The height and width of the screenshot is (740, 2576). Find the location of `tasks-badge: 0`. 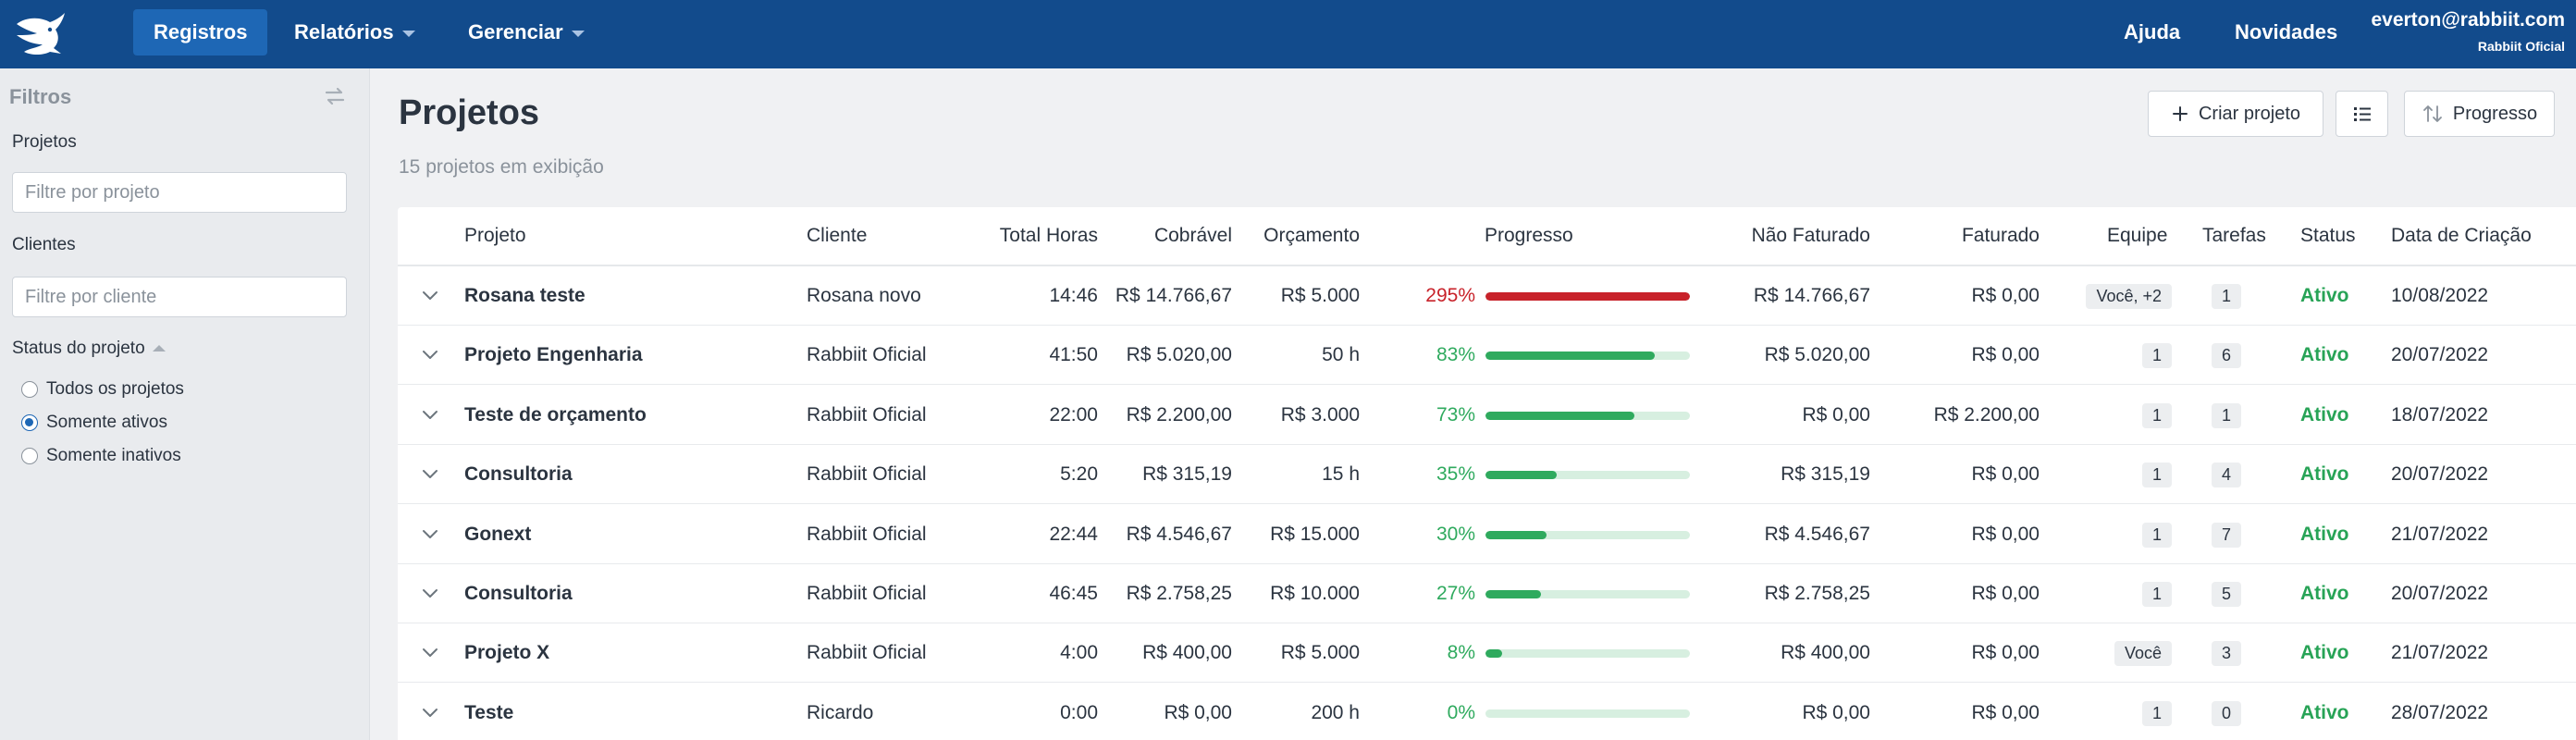

tasks-badge: 0 is located at coordinates (2226, 713).